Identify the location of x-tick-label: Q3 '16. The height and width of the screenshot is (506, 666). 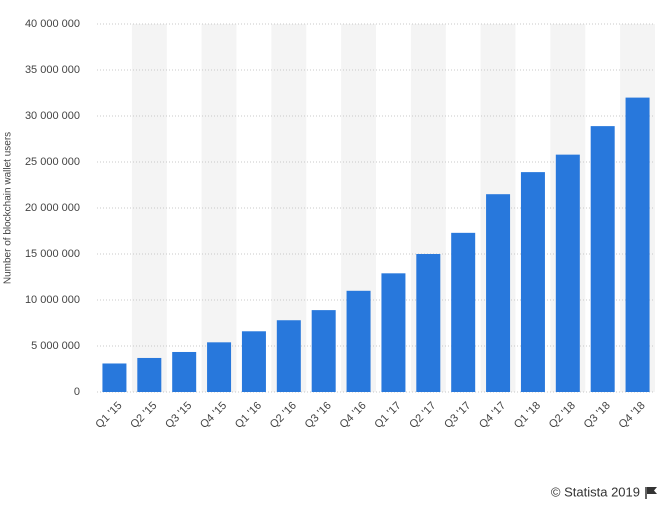
(318, 415).